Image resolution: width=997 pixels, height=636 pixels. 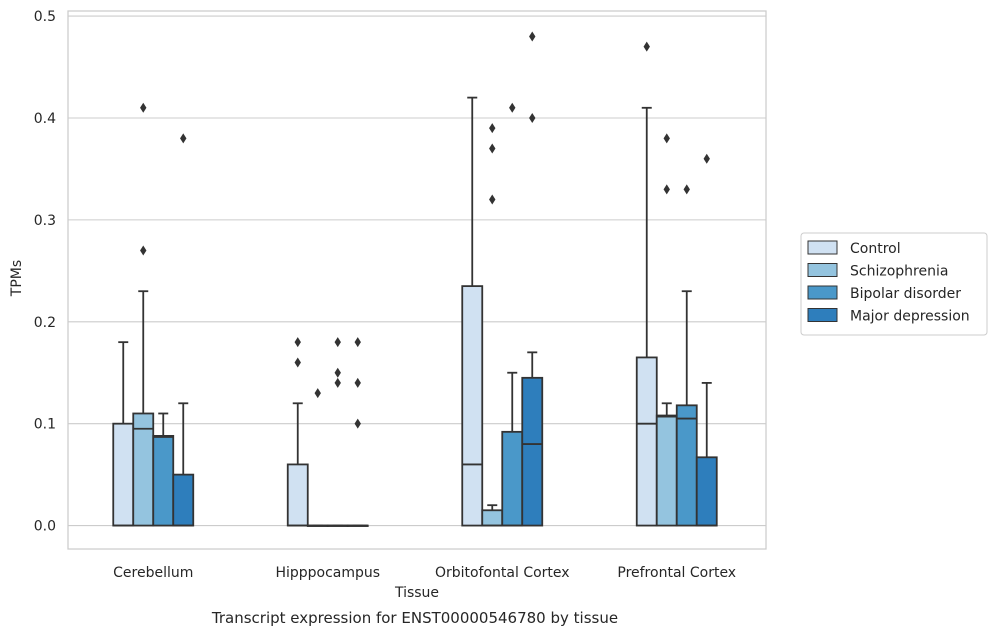 What do you see at coordinates (45, 271) in the screenshot?
I see `y-tick-labels: 0.0 0.1 0.2 0.3 0.4 0.5` at bounding box center [45, 271].